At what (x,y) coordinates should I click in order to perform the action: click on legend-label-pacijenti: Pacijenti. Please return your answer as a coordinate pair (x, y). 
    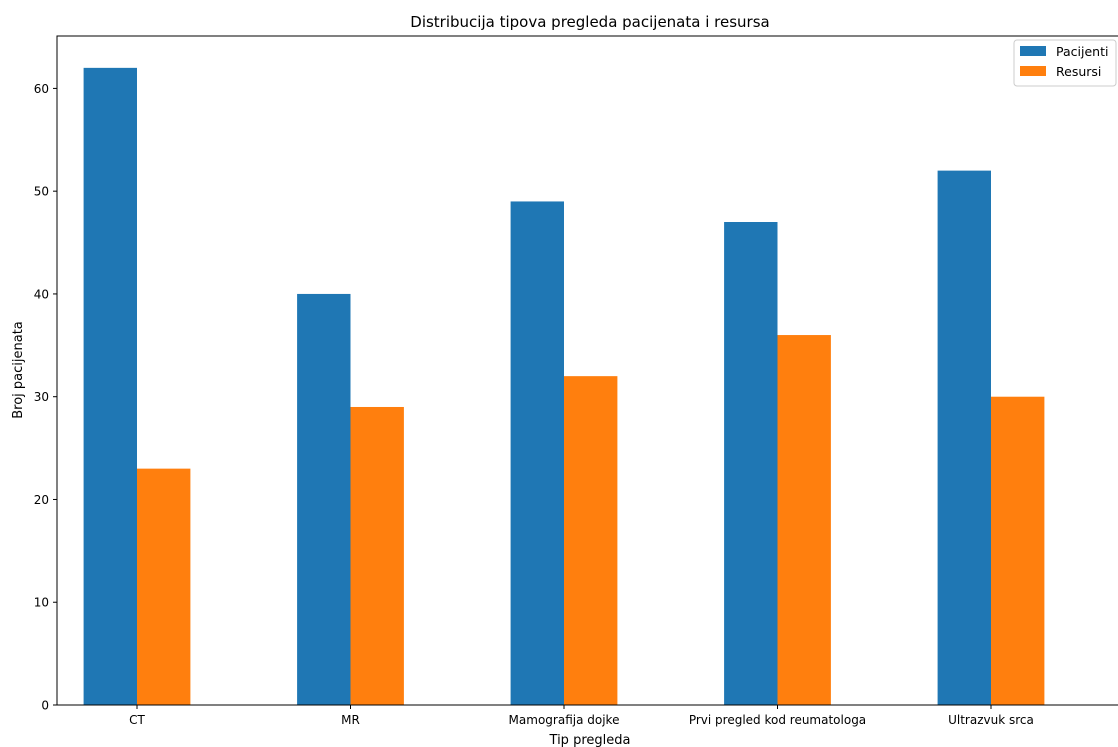
    Looking at the image, I should click on (1082, 51).